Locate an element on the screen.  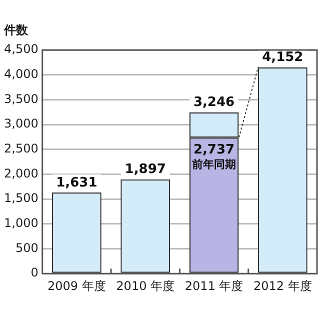
y-tick-label: 0 is located at coordinates (34, 273).